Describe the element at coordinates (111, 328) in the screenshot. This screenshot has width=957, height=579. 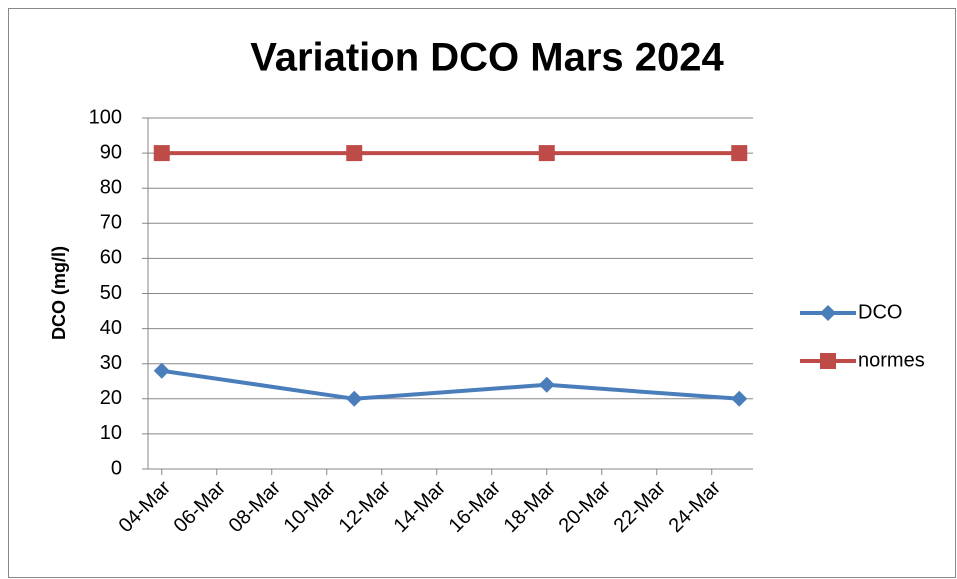
I see `y-tick-label: 40` at that location.